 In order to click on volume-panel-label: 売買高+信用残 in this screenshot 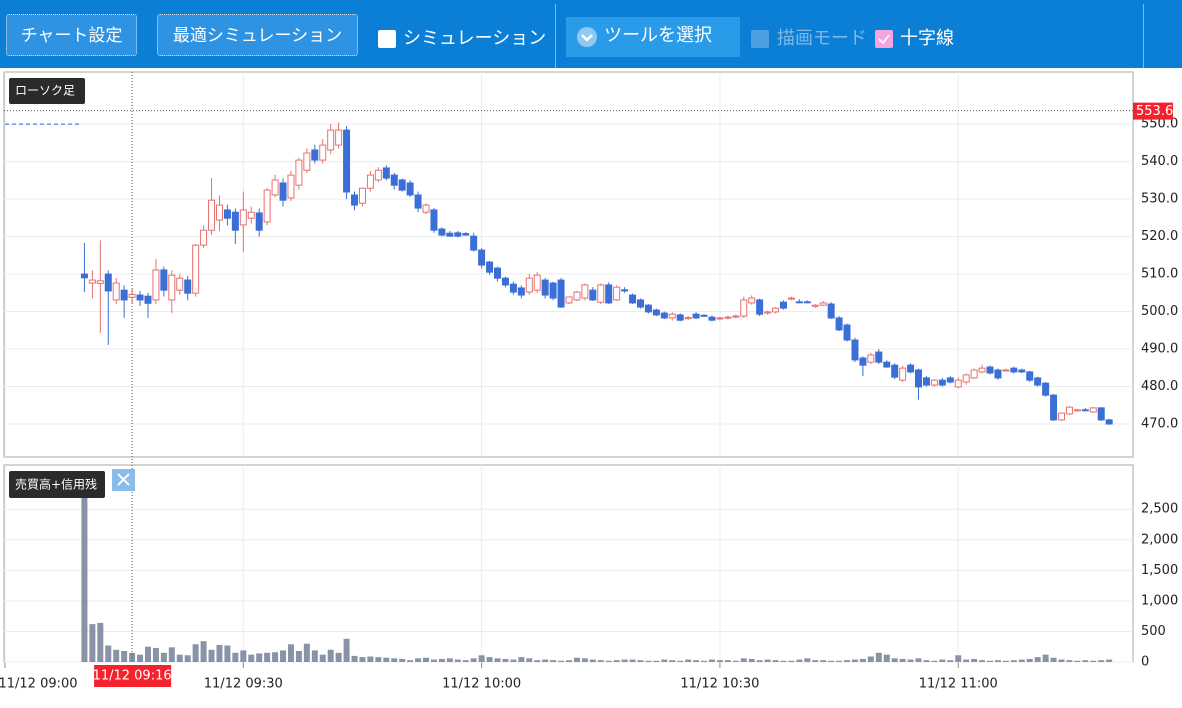, I will do `click(56, 484)`.